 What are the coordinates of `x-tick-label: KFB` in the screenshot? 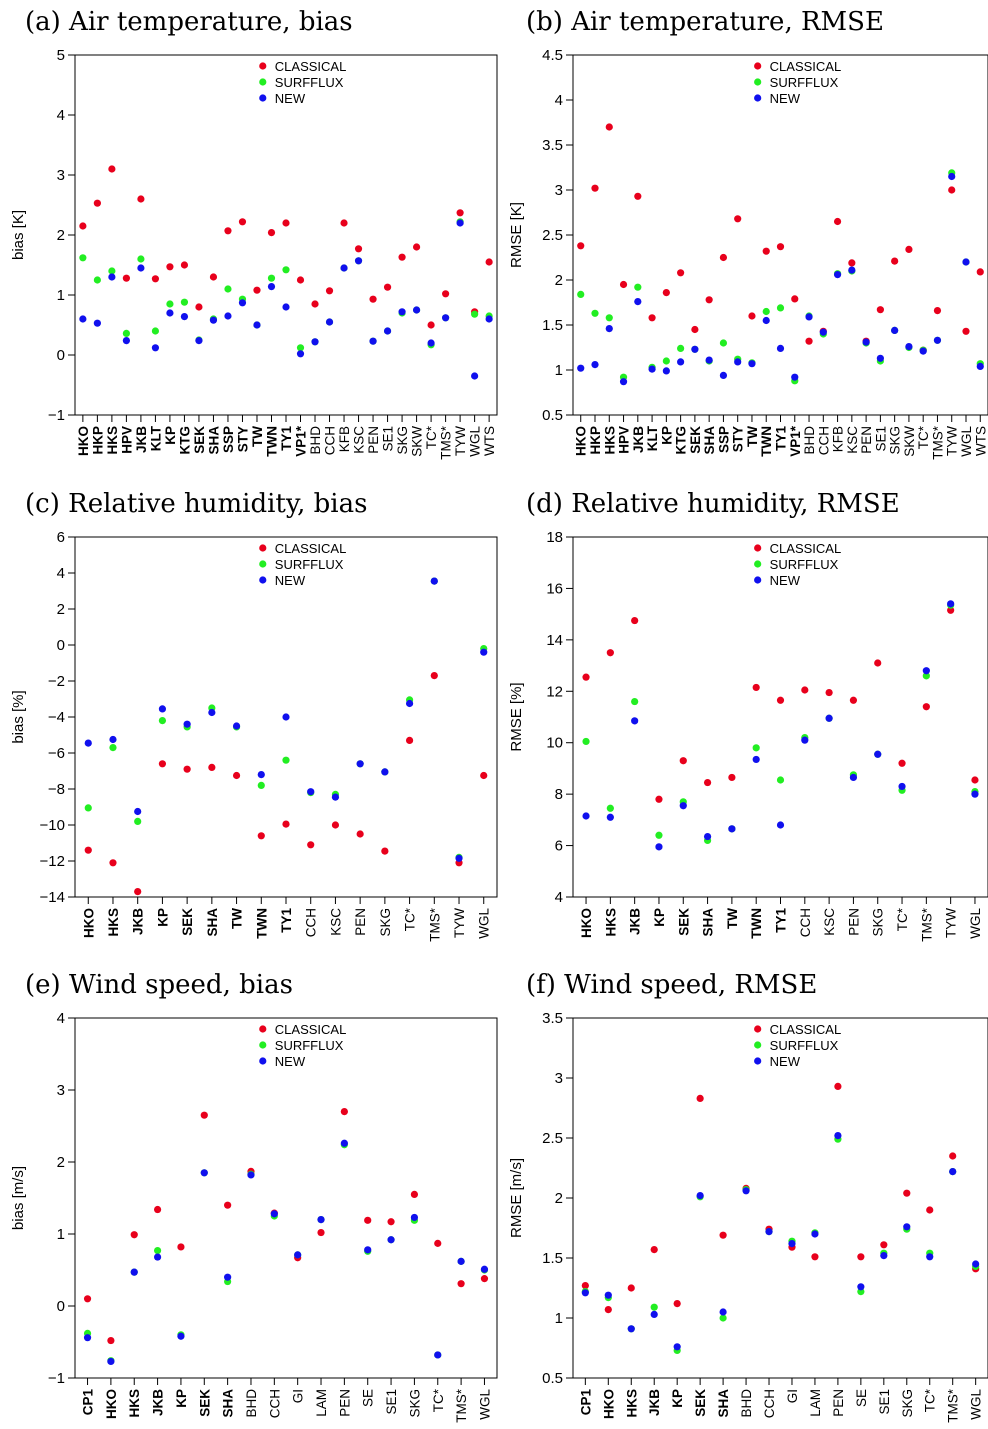 It's located at (838, 439).